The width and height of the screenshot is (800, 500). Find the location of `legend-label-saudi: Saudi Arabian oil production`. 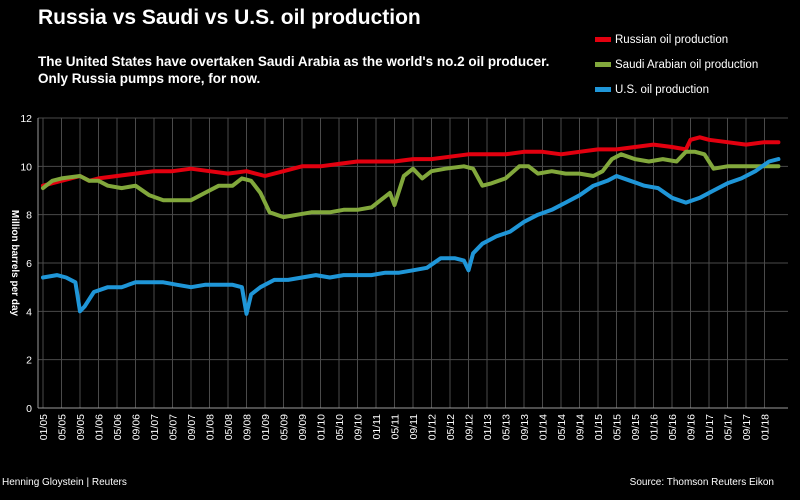

legend-label-saudi: Saudi Arabian oil production is located at coordinates (687, 64).